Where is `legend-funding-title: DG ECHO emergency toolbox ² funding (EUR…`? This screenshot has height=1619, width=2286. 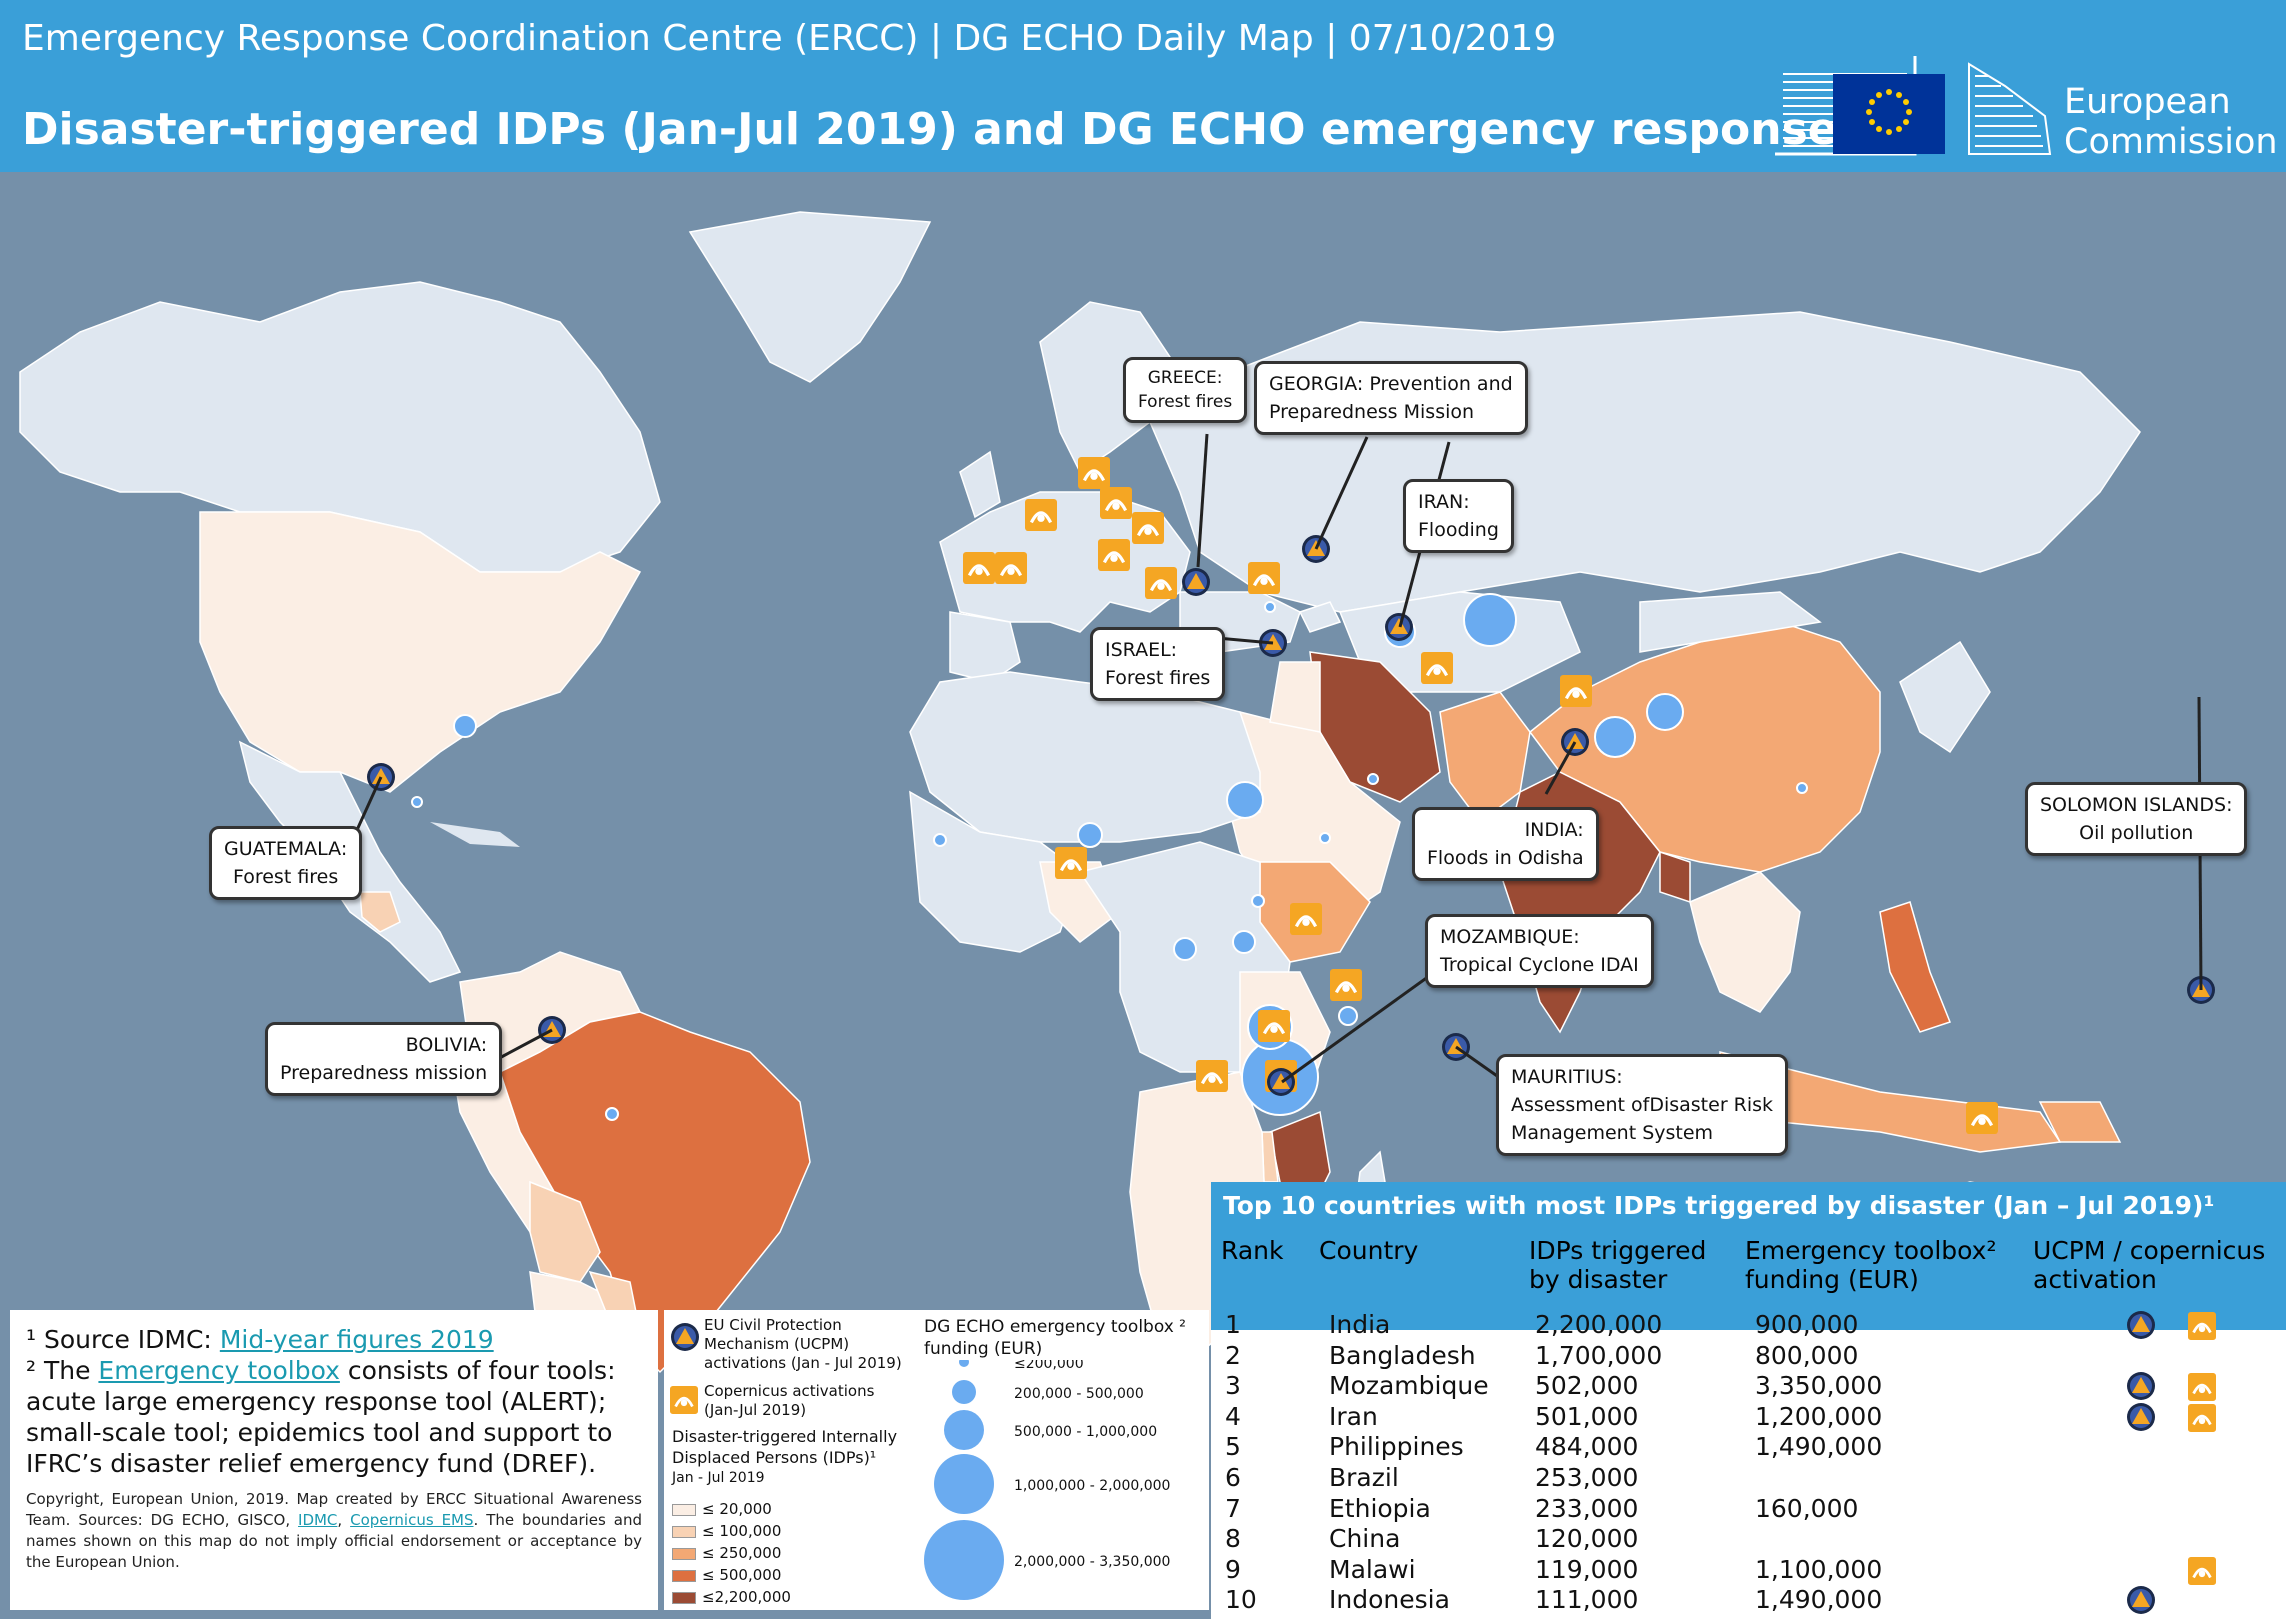
legend-funding-title: DG ECHO emergency toolbox ² funding (EUR… is located at coordinates (1055, 1338).